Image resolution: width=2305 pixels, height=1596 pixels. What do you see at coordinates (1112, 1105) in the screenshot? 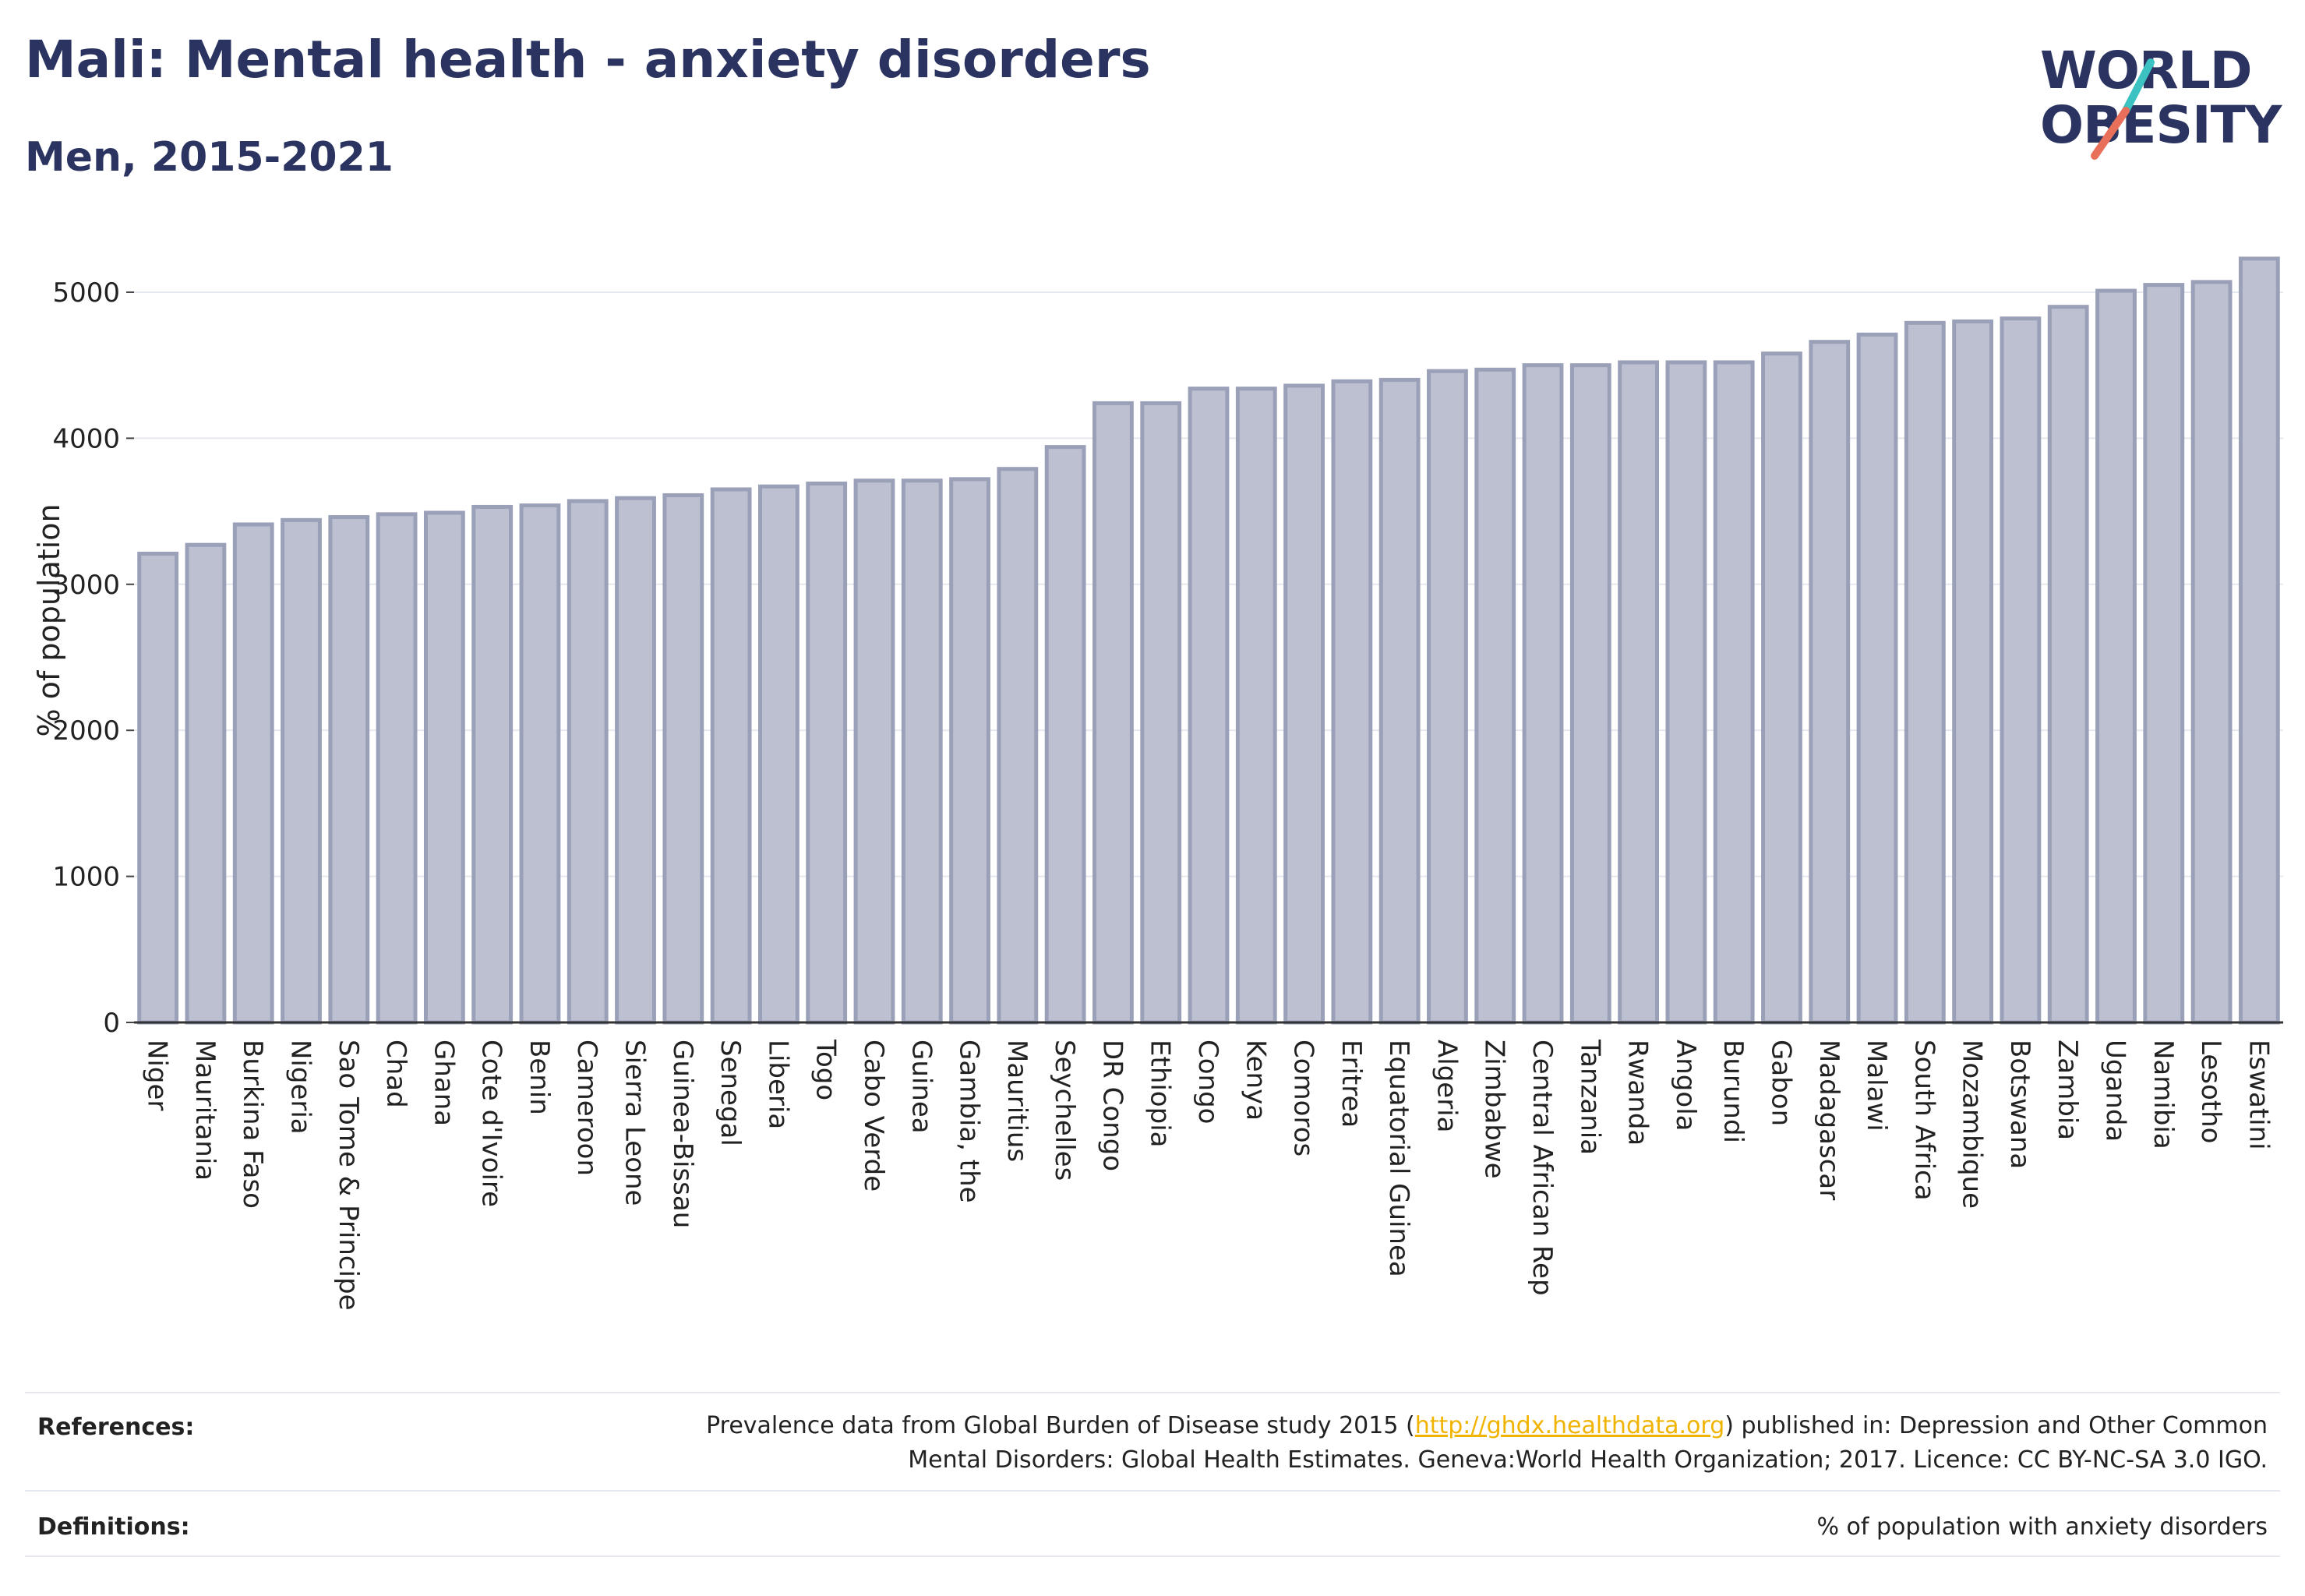
I see `x-tick-label: DR Congo` at bounding box center [1112, 1105].